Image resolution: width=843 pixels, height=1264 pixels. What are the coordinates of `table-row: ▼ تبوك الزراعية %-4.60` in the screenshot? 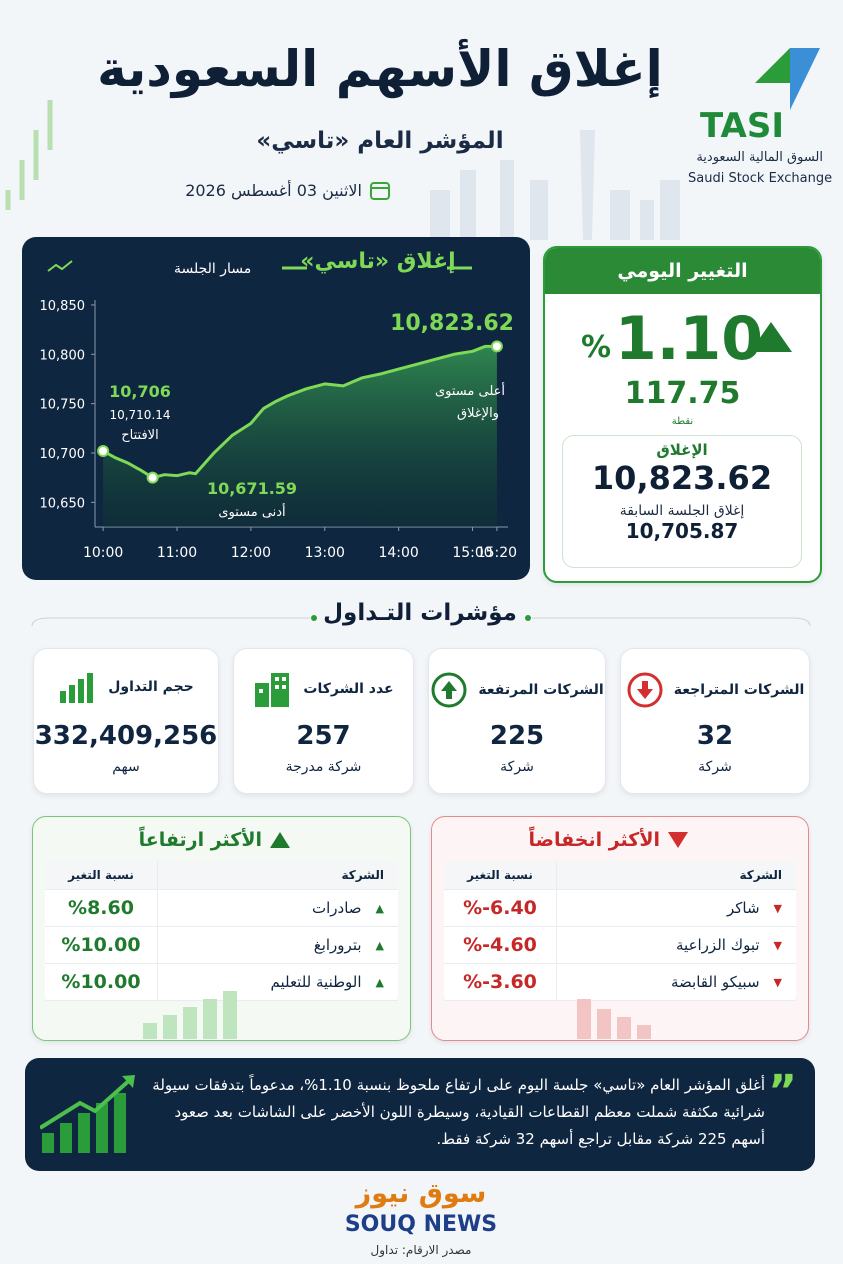 It's located at (620, 945).